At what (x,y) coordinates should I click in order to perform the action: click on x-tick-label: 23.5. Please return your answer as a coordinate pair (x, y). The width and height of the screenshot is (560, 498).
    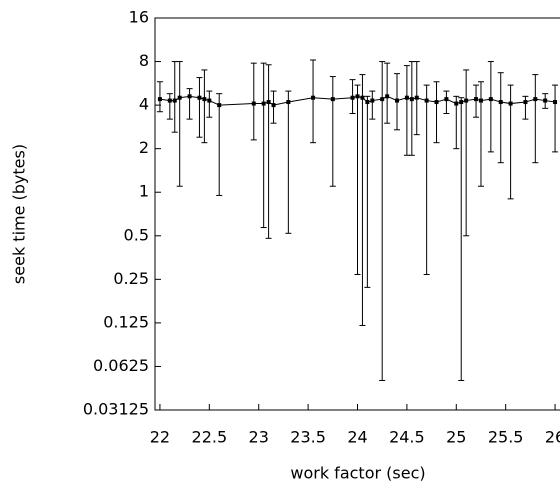
    Looking at the image, I should click on (308, 437).